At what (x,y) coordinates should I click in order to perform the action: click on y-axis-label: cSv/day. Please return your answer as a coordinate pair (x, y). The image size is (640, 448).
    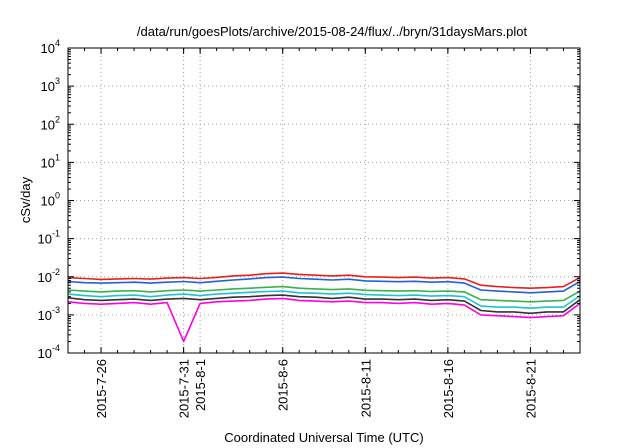
    Looking at the image, I should click on (25, 199).